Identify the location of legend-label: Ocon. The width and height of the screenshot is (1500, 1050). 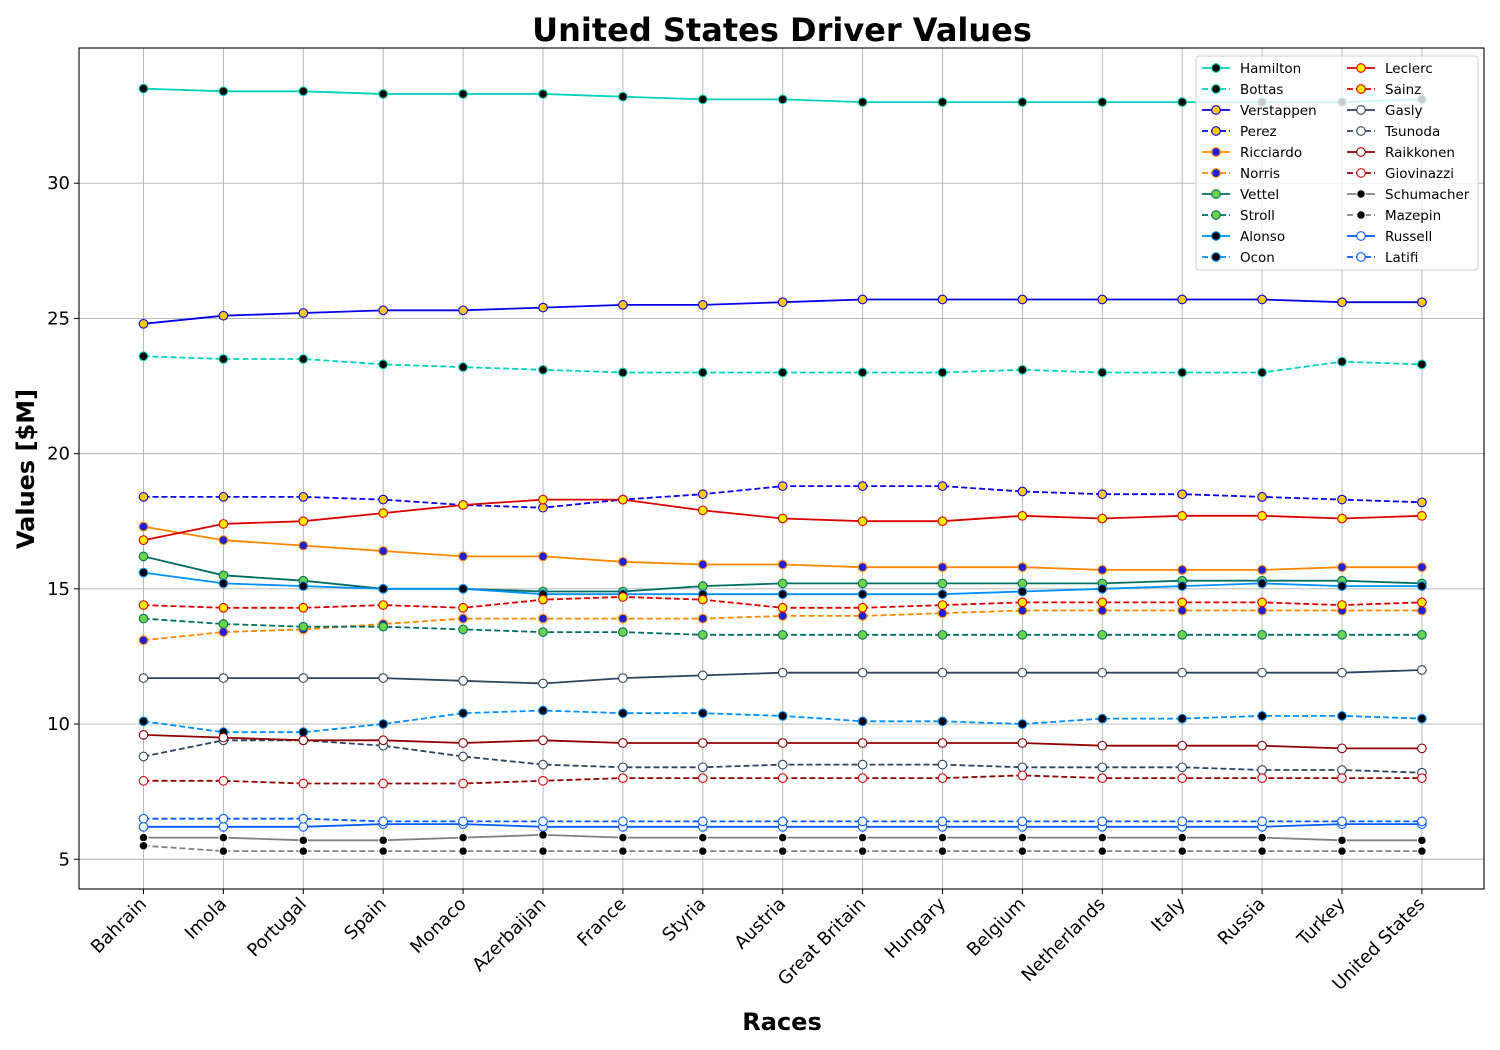
(1257, 258).